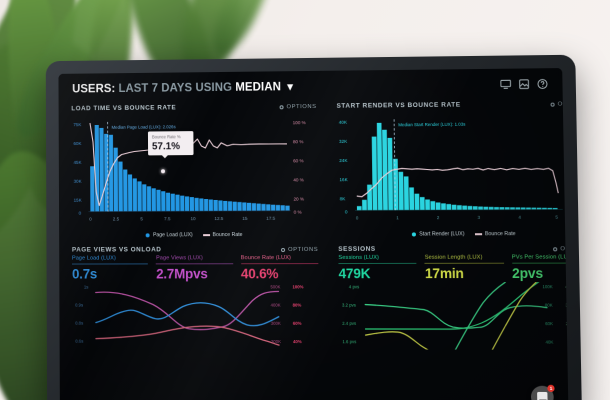  What do you see at coordinates (542, 392) in the screenshot?
I see `chat-bubble-icon: 1` at bounding box center [542, 392].